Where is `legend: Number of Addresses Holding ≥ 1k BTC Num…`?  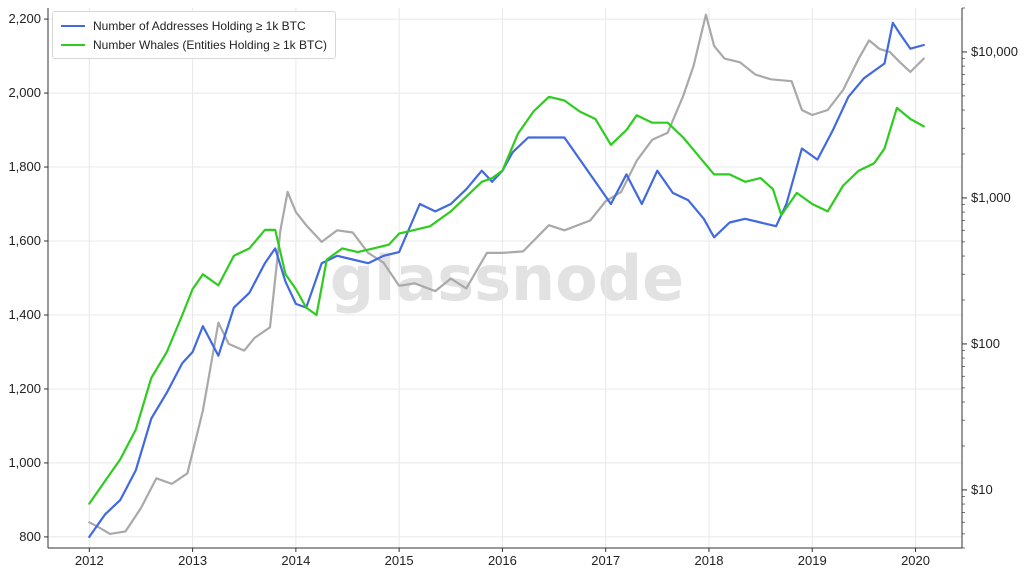 legend: Number of Addresses Holding ≥ 1k BTC Num… is located at coordinates (194, 35).